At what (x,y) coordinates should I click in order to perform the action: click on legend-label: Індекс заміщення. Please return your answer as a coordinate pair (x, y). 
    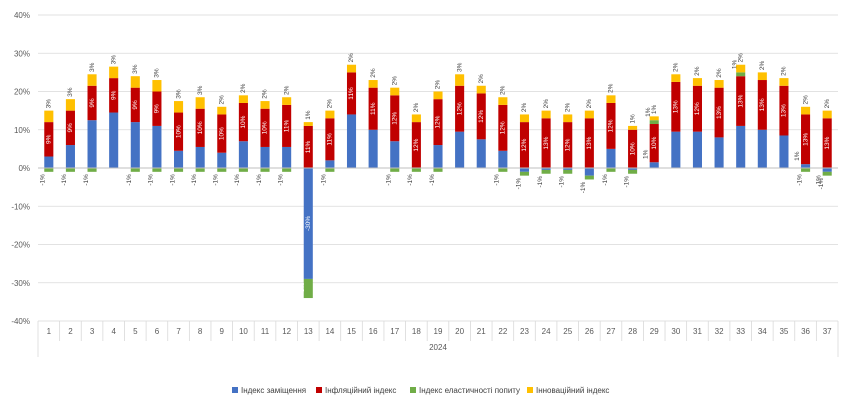
    Looking at the image, I should click on (273, 390).